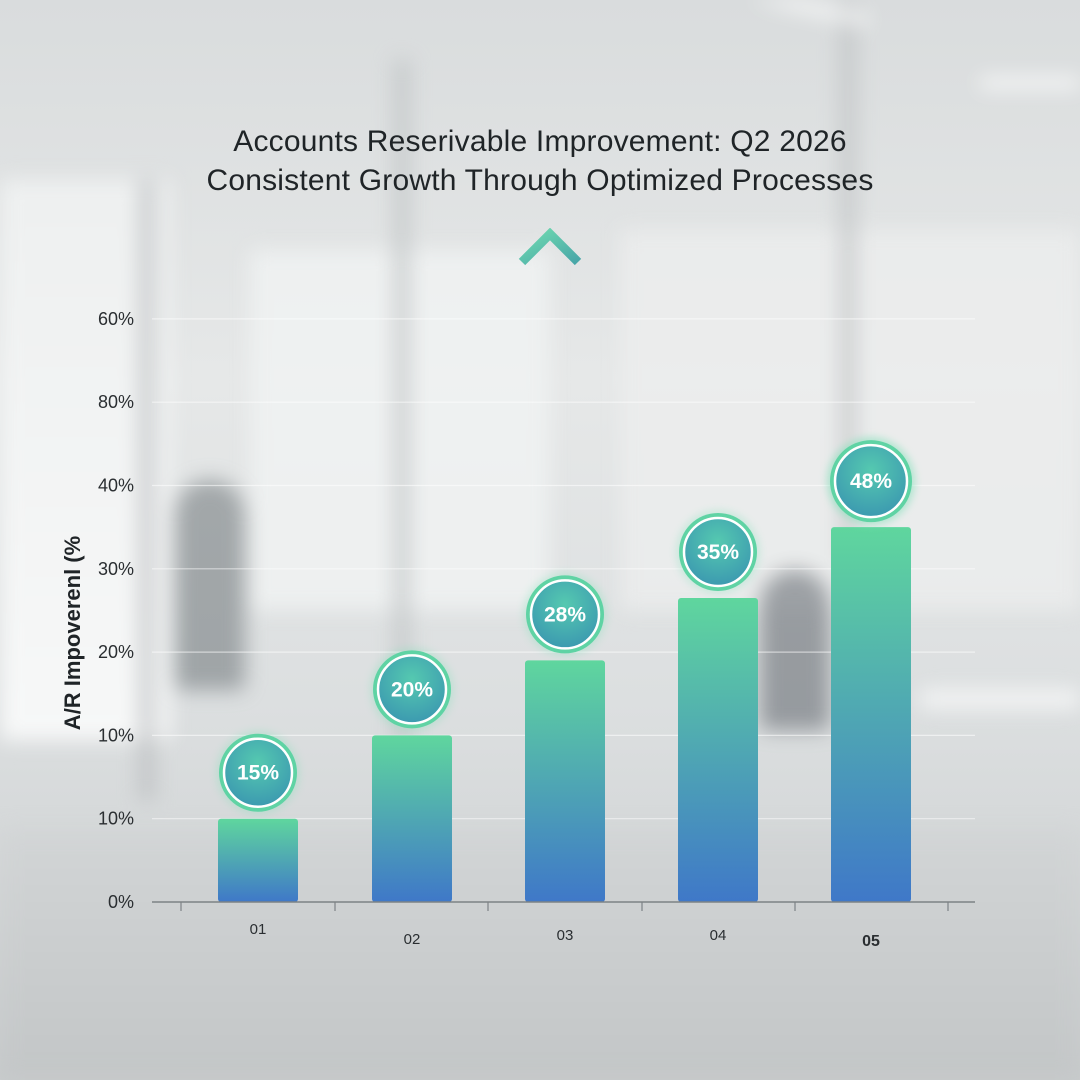  Describe the element at coordinates (550, 247) in the screenshot. I see `chevron-up-icon` at that location.